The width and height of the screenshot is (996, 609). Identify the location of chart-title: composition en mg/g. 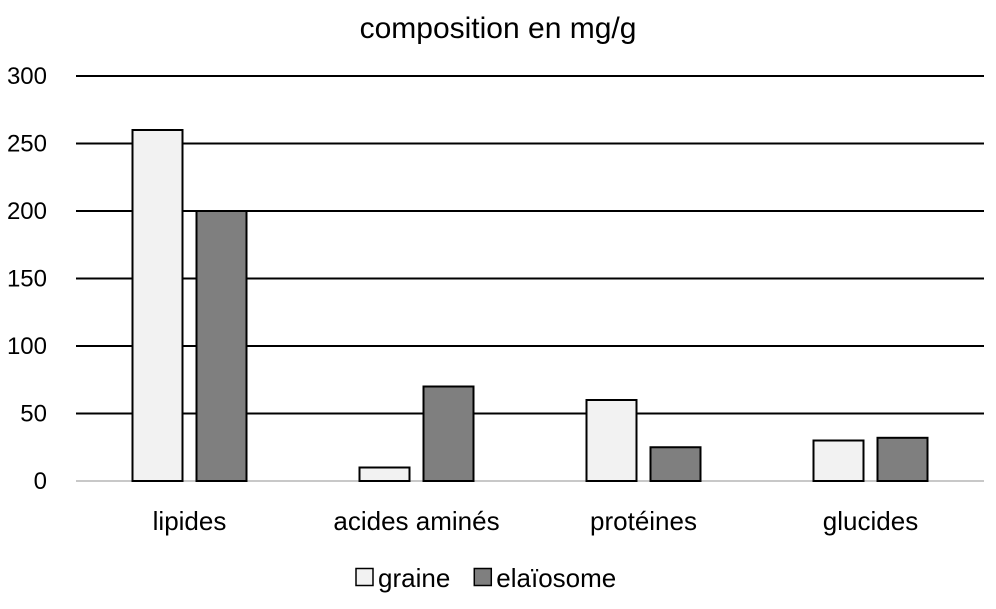
(498, 28).